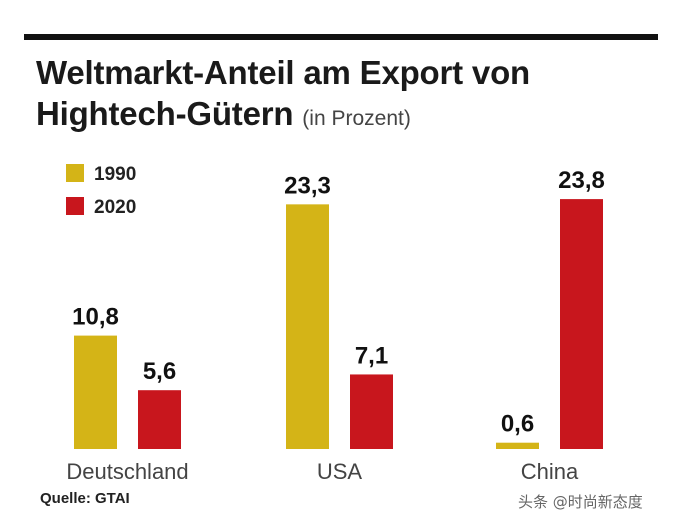  Describe the element at coordinates (517, 424) in the screenshot. I see `value-label-china-1990: 0,6` at that location.